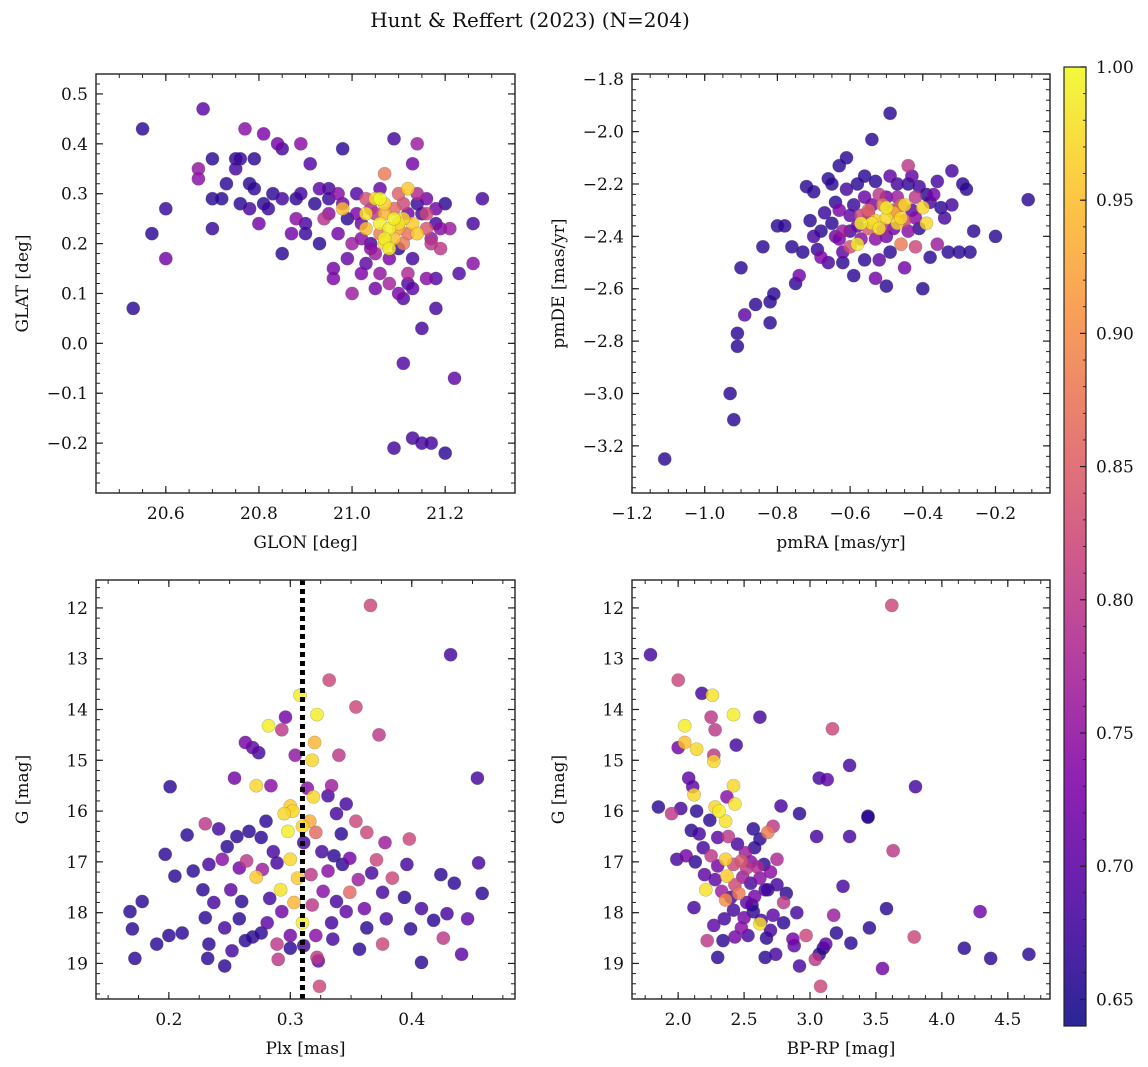 The height and width of the screenshot is (1067, 1148). What do you see at coordinates (603, 80) in the screenshot?
I see `y-tick-label: −1.8` at bounding box center [603, 80].